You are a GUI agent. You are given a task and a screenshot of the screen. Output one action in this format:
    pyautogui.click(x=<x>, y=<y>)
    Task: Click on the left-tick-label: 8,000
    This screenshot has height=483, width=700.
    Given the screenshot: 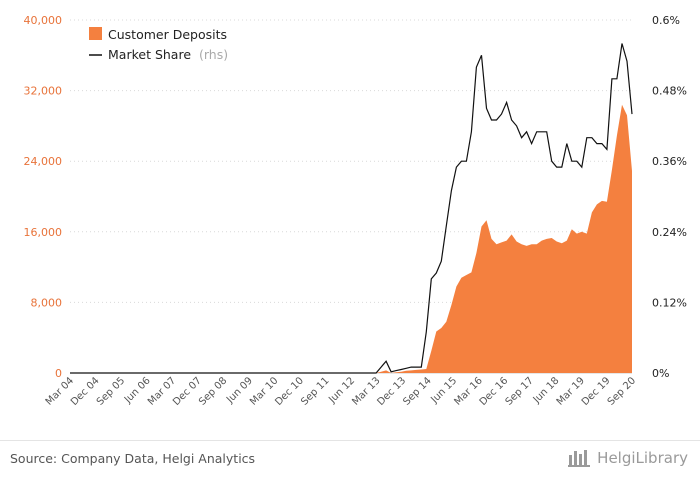 What is the action you would take?
    pyautogui.click(x=47, y=302)
    